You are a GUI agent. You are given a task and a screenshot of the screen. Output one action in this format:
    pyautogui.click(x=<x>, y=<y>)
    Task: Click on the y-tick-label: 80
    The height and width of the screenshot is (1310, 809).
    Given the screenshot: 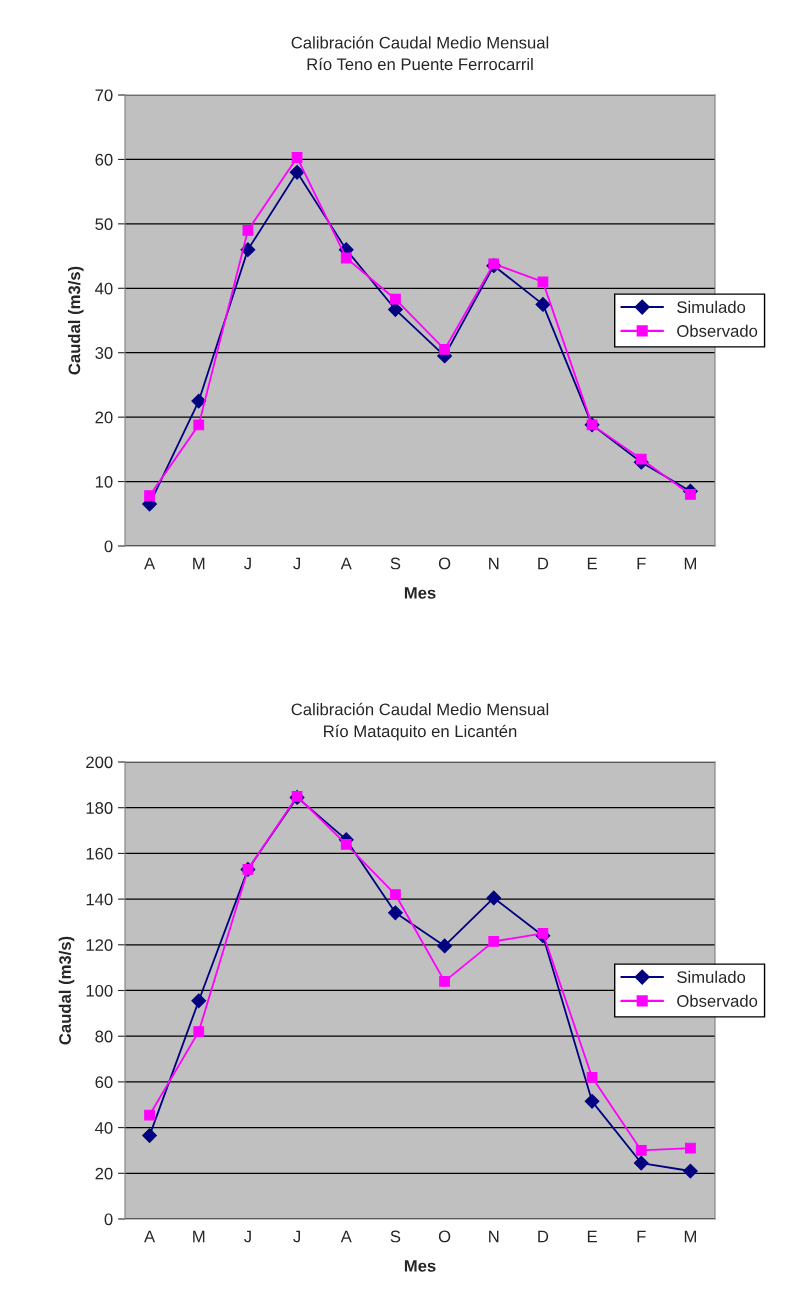 What is the action you would take?
    pyautogui.click(x=104, y=1036)
    